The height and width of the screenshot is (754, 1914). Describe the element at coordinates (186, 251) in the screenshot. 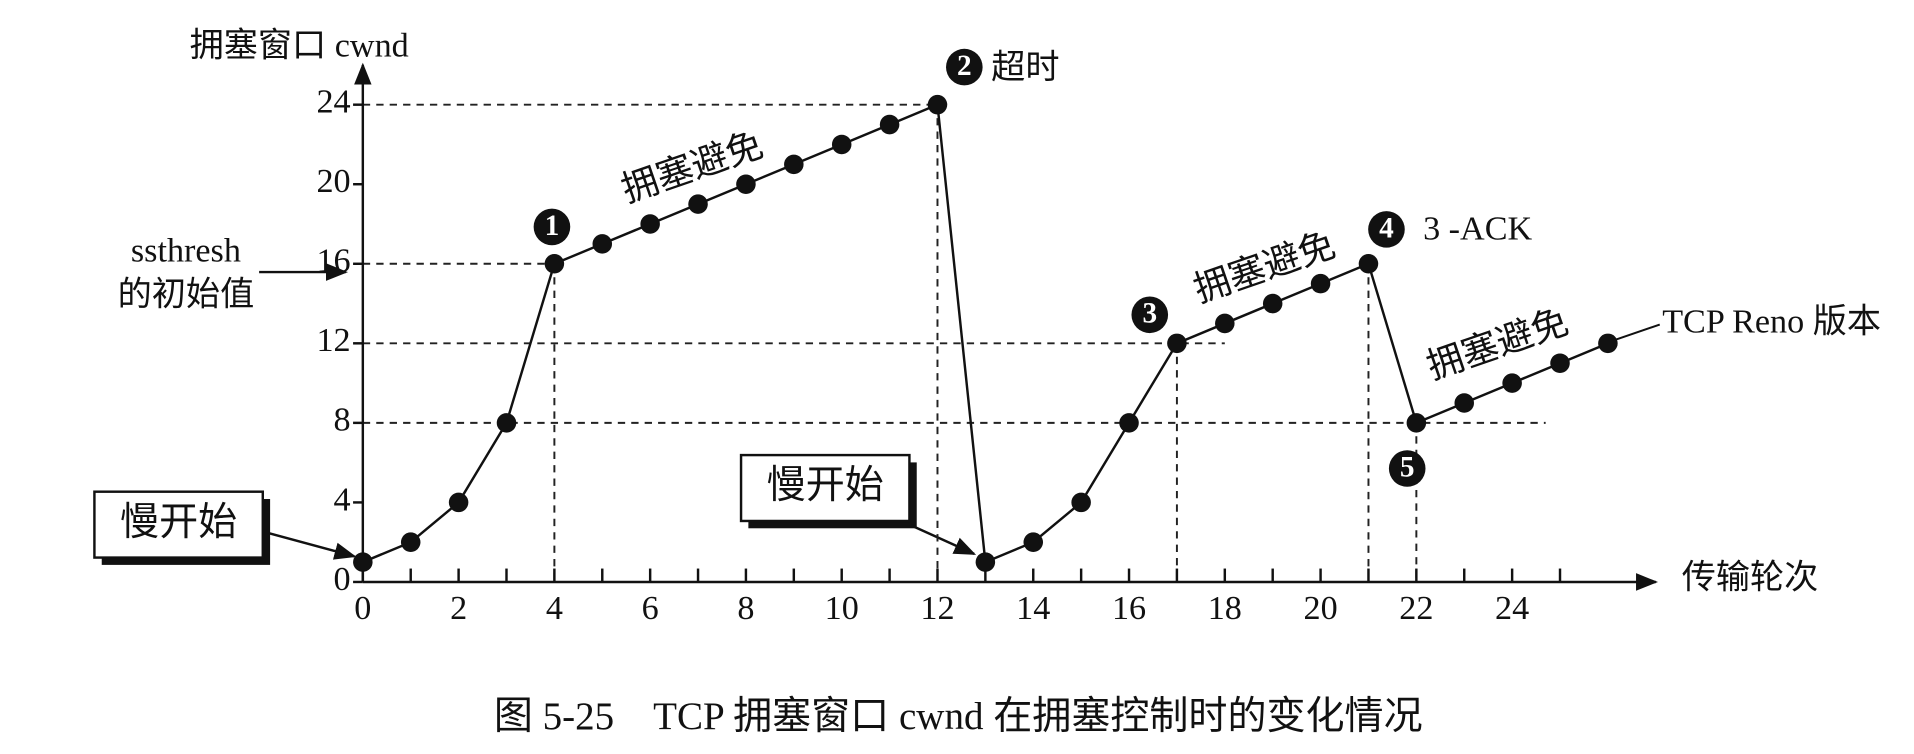

I see `ssthresh-label: ssthresh` at that location.